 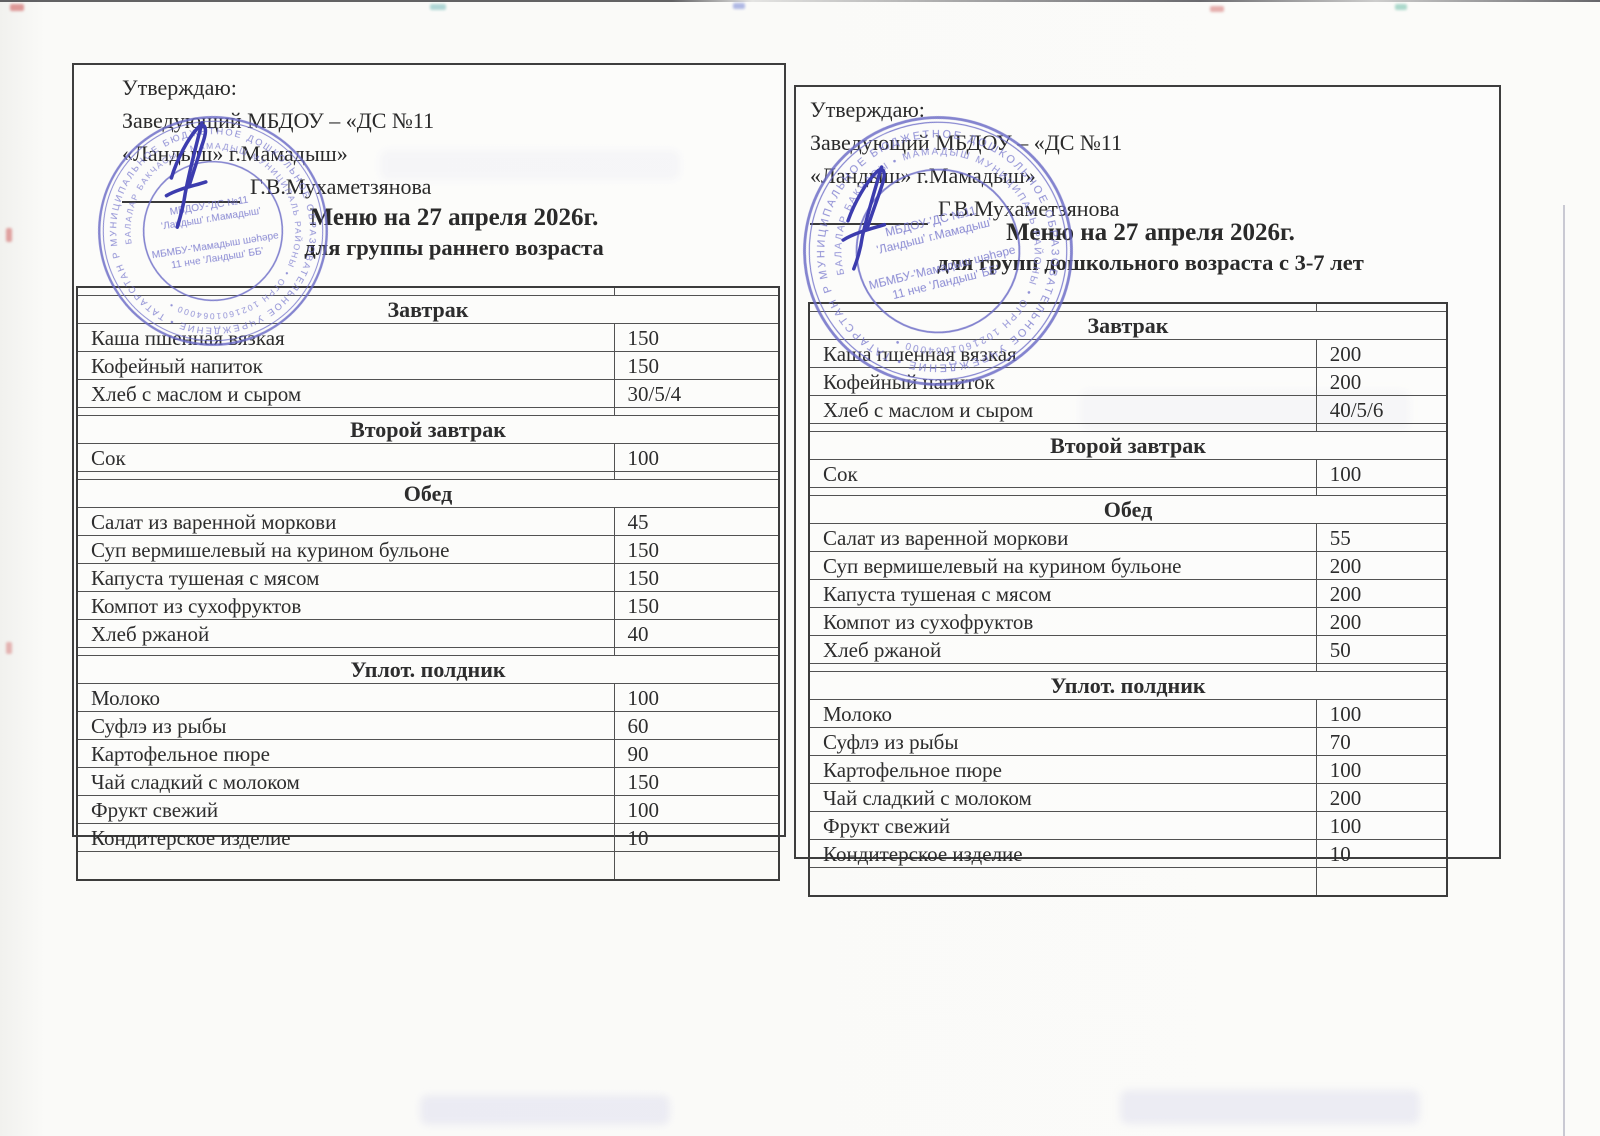 What do you see at coordinates (1062, 409) in the screenshot?
I see `dish-cell: Хлеб с маслом и сыром` at bounding box center [1062, 409].